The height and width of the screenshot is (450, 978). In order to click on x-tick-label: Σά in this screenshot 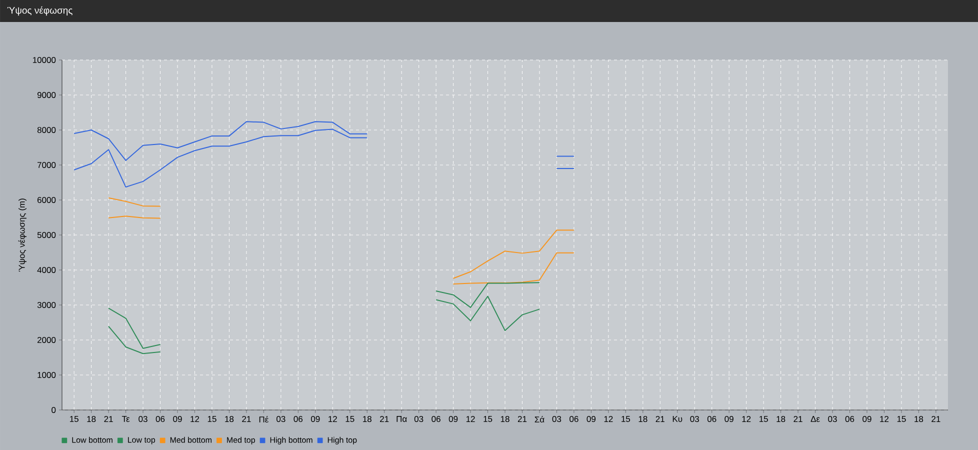, I will do `click(539, 419)`.